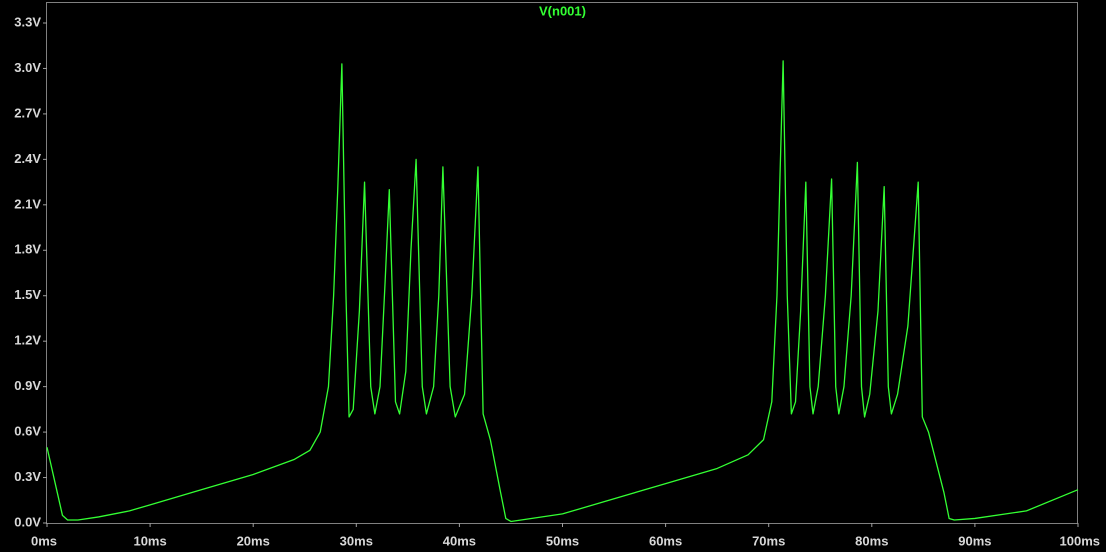 Image resolution: width=1106 pixels, height=552 pixels. I want to click on x-tick-label: 100ms, so click(1080, 540).